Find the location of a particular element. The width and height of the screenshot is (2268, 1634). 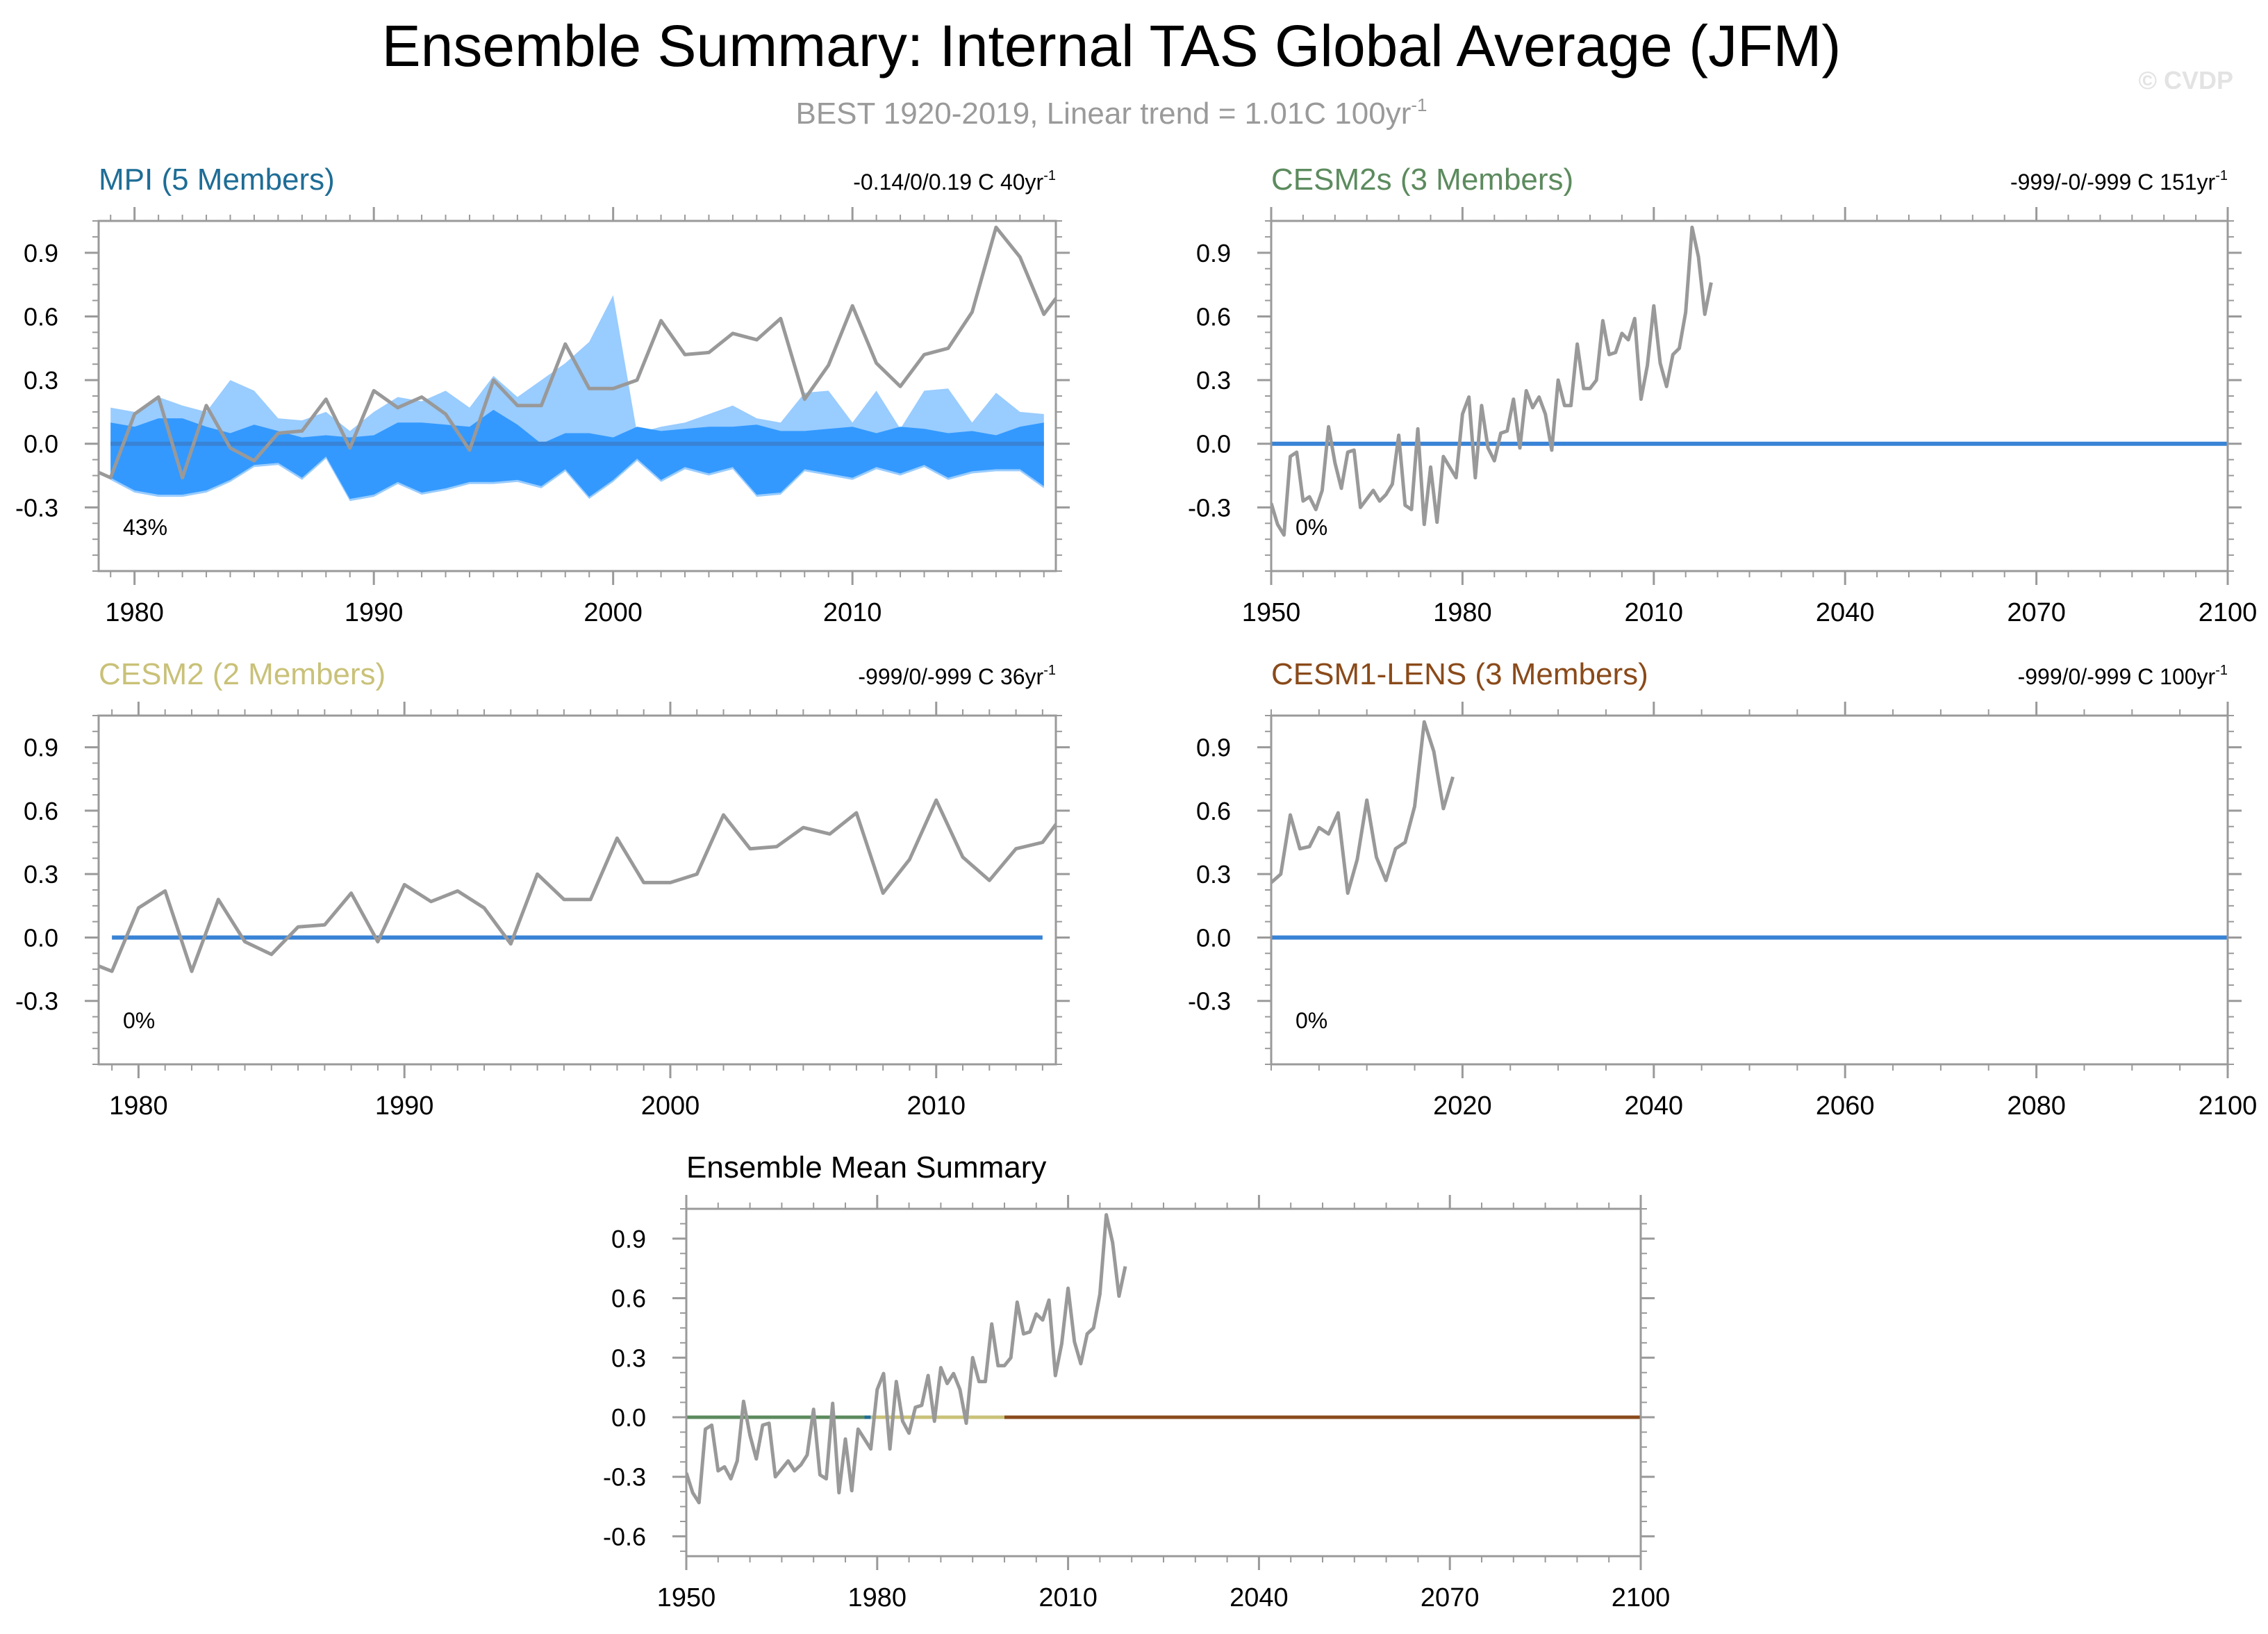

percent-label: 43% is located at coordinates (145, 527).